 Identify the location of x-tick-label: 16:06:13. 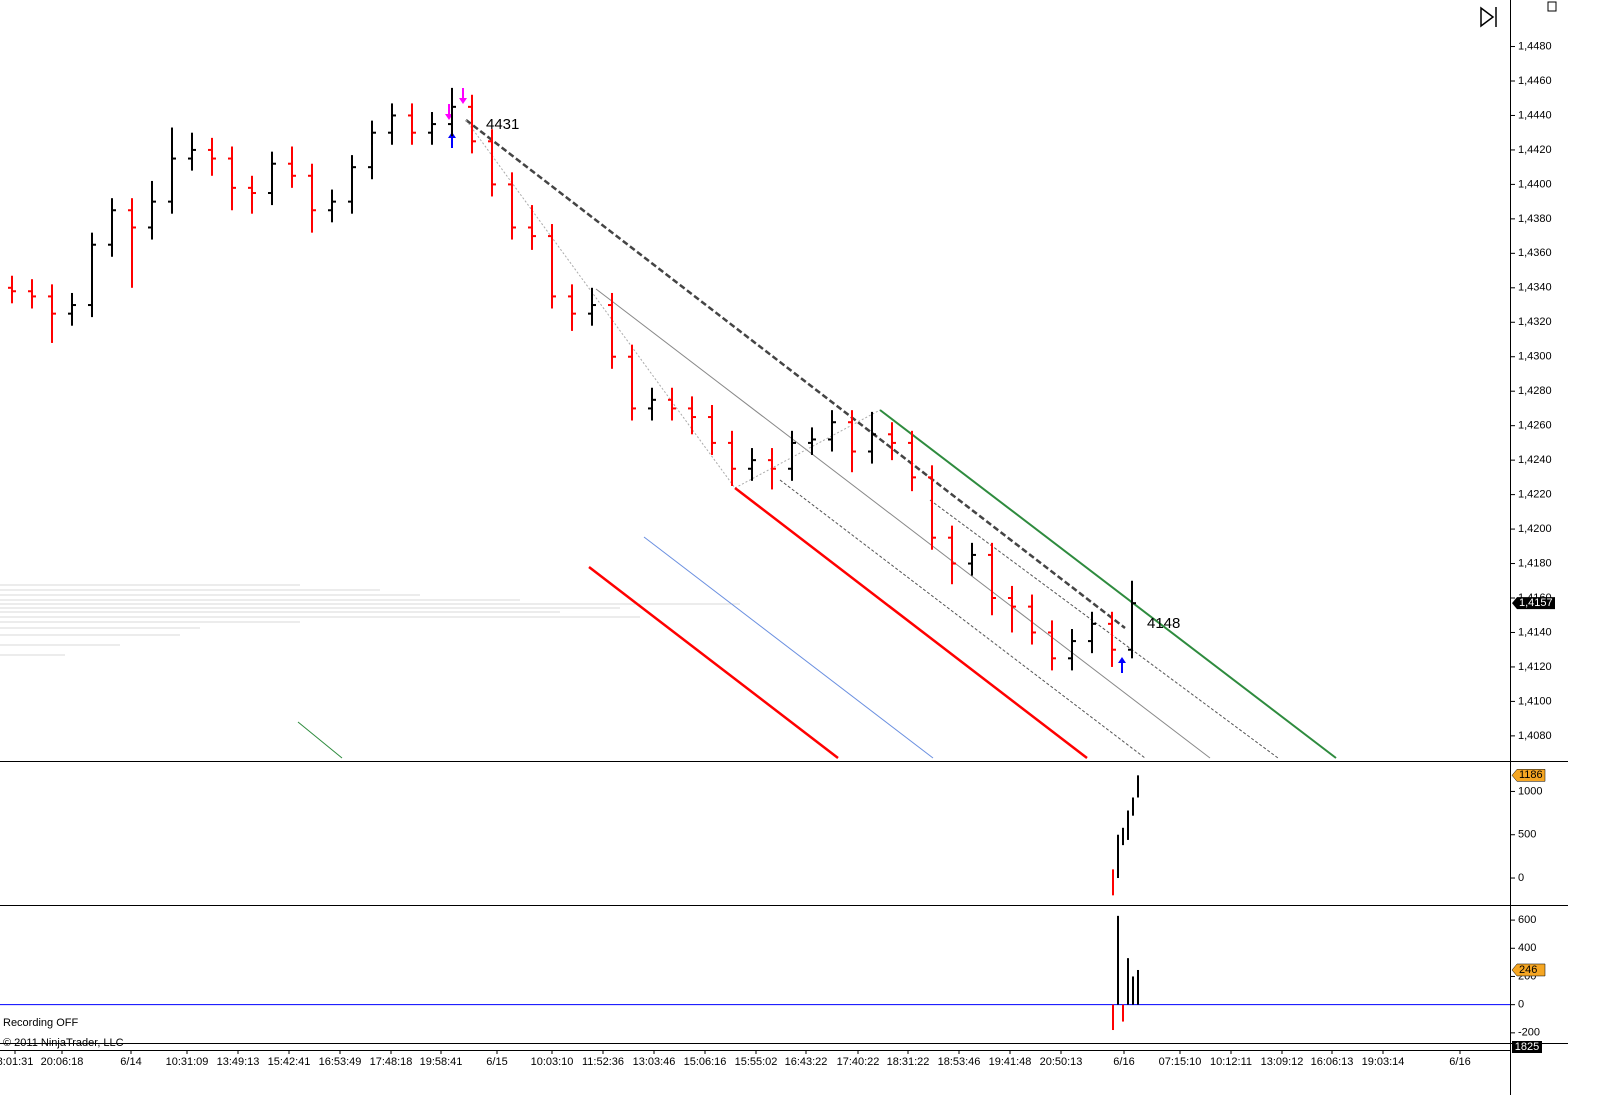
(1332, 1062).